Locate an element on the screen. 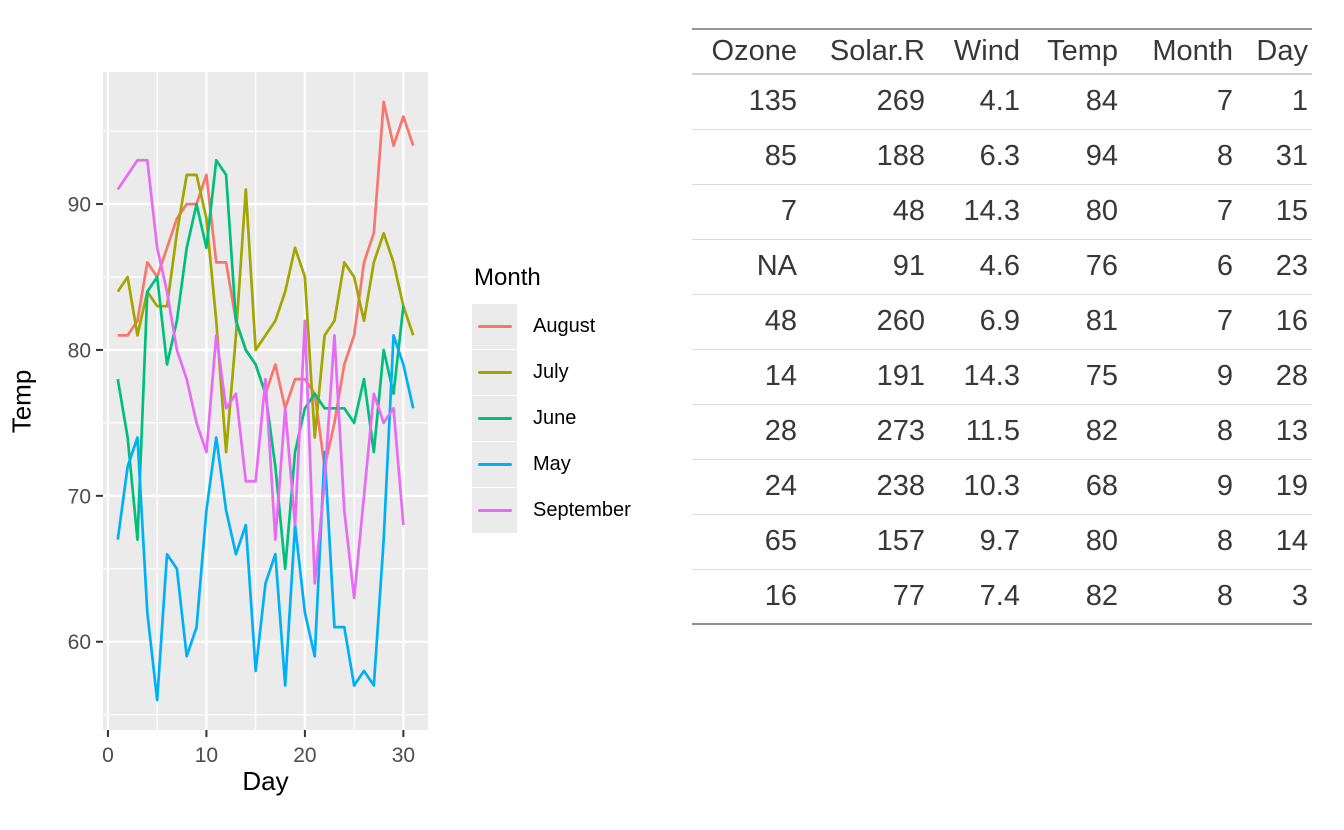 Image resolution: width=1344 pixels, height=830 pixels. cell-wind: 4.1 is located at coordinates (999, 101).